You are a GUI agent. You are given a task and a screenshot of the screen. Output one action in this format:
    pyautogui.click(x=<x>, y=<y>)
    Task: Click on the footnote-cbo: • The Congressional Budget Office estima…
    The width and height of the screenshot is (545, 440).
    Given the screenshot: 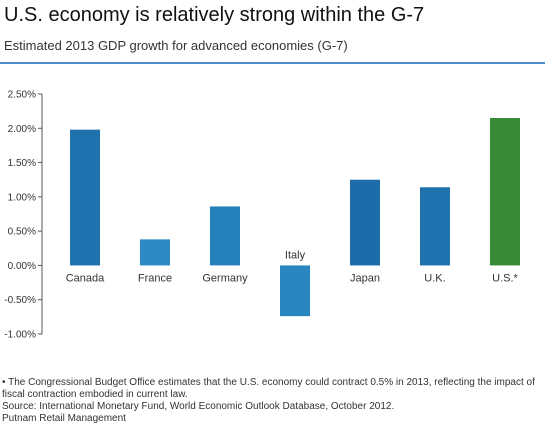 What is the action you would take?
    pyautogui.click(x=268, y=388)
    